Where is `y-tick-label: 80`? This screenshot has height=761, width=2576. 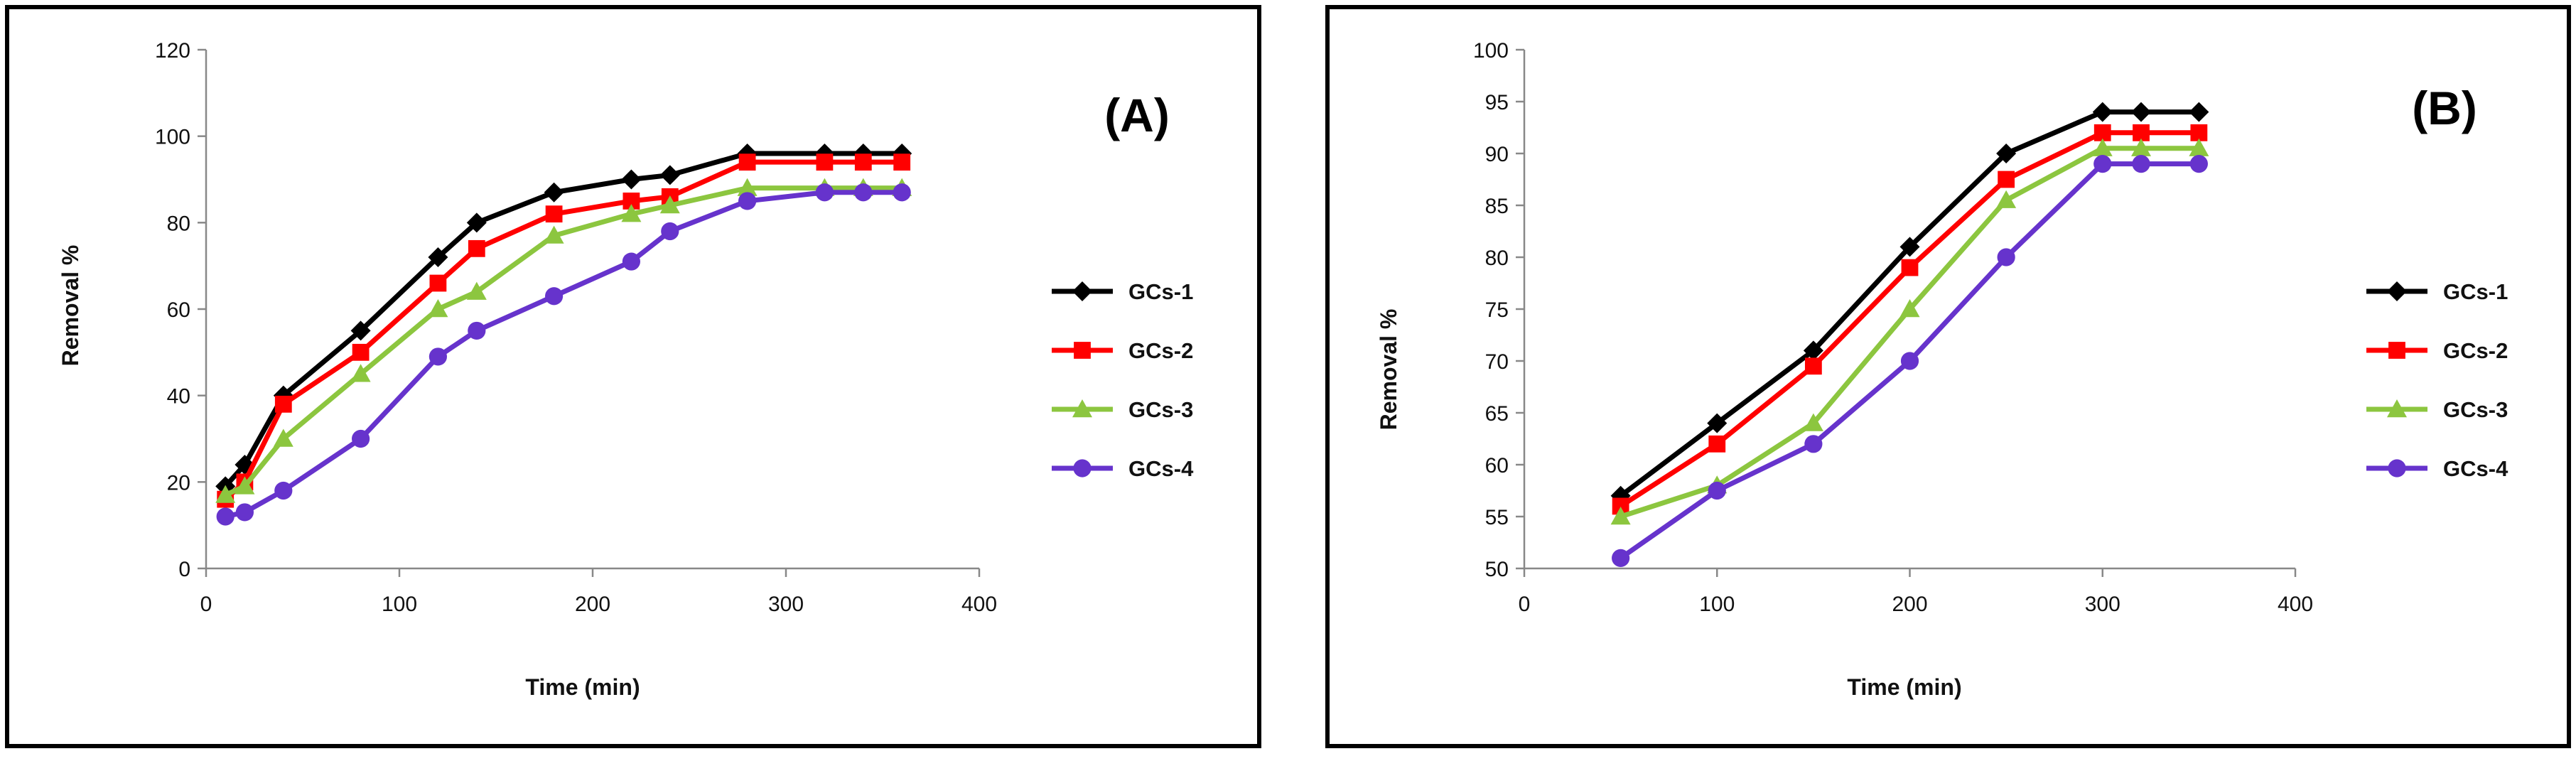
y-tick-label: 80 is located at coordinates (179, 223).